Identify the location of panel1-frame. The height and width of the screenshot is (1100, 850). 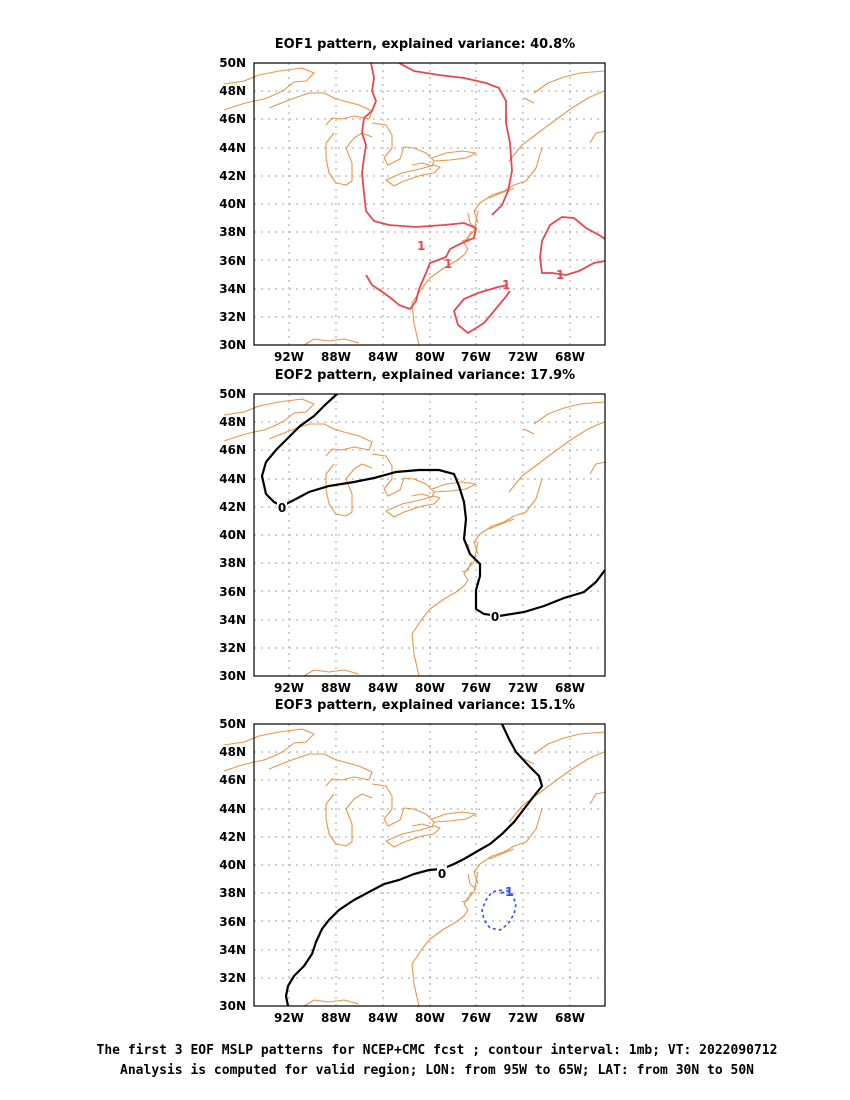
(429, 204).